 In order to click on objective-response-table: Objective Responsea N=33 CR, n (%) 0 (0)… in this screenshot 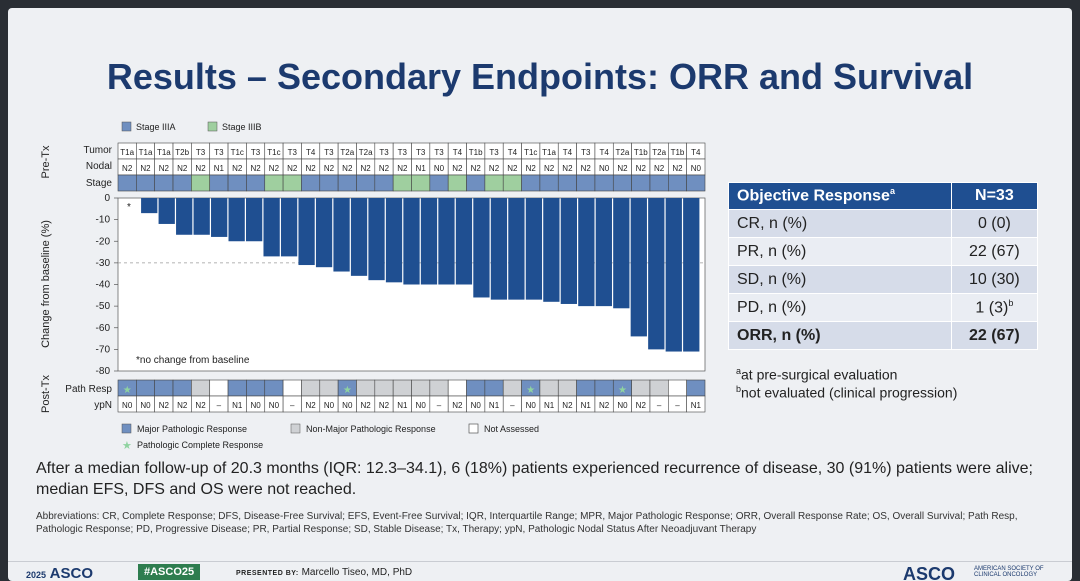, I will do `click(883, 266)`.